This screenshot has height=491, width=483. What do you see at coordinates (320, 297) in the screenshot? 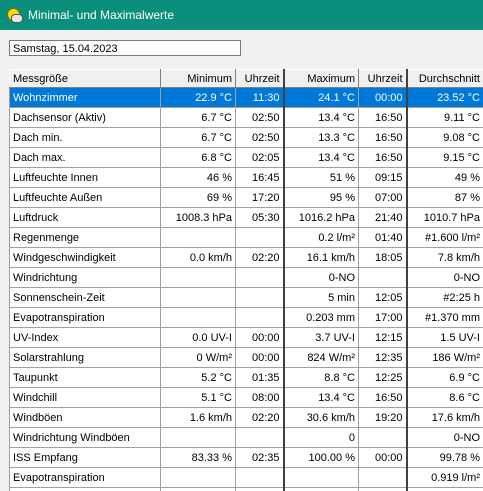
I see `cell-maximum: 5 min` at bounding box center [320, 297].